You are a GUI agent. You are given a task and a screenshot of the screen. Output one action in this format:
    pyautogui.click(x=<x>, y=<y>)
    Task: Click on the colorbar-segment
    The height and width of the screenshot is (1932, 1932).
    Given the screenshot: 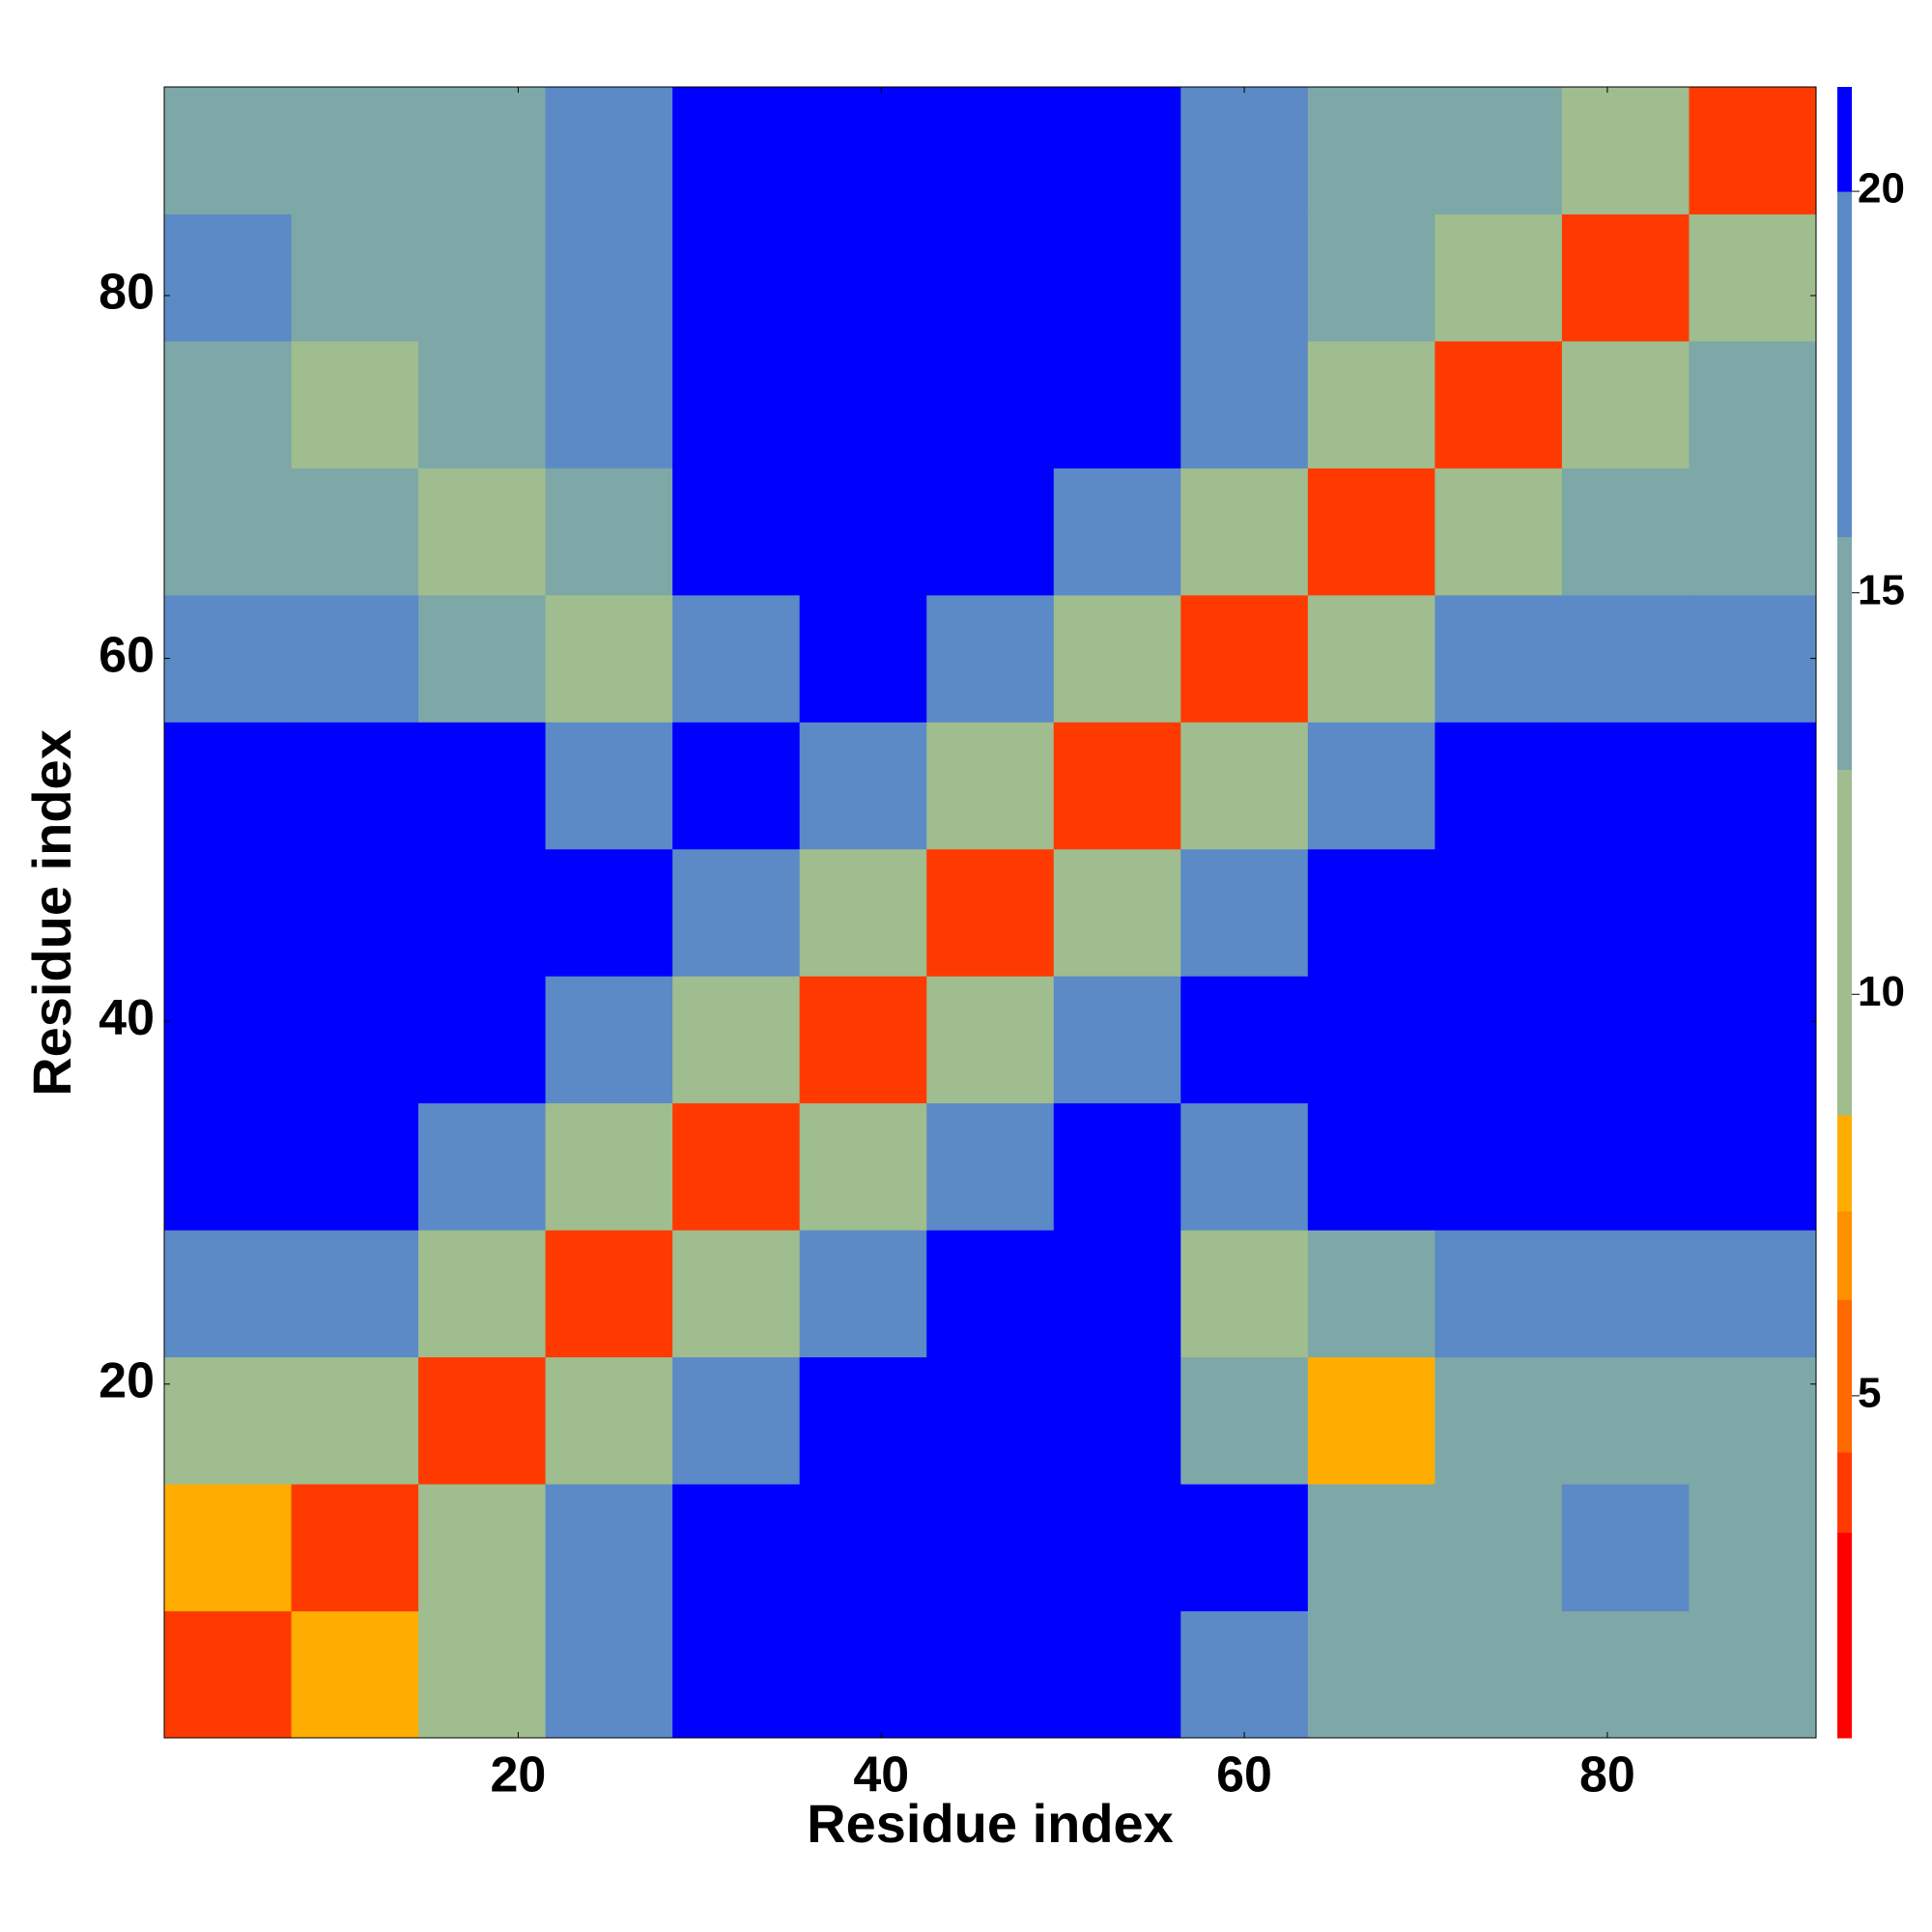 What is the action you would take?
    pyautogui.click(x=1844, y=1635)
    